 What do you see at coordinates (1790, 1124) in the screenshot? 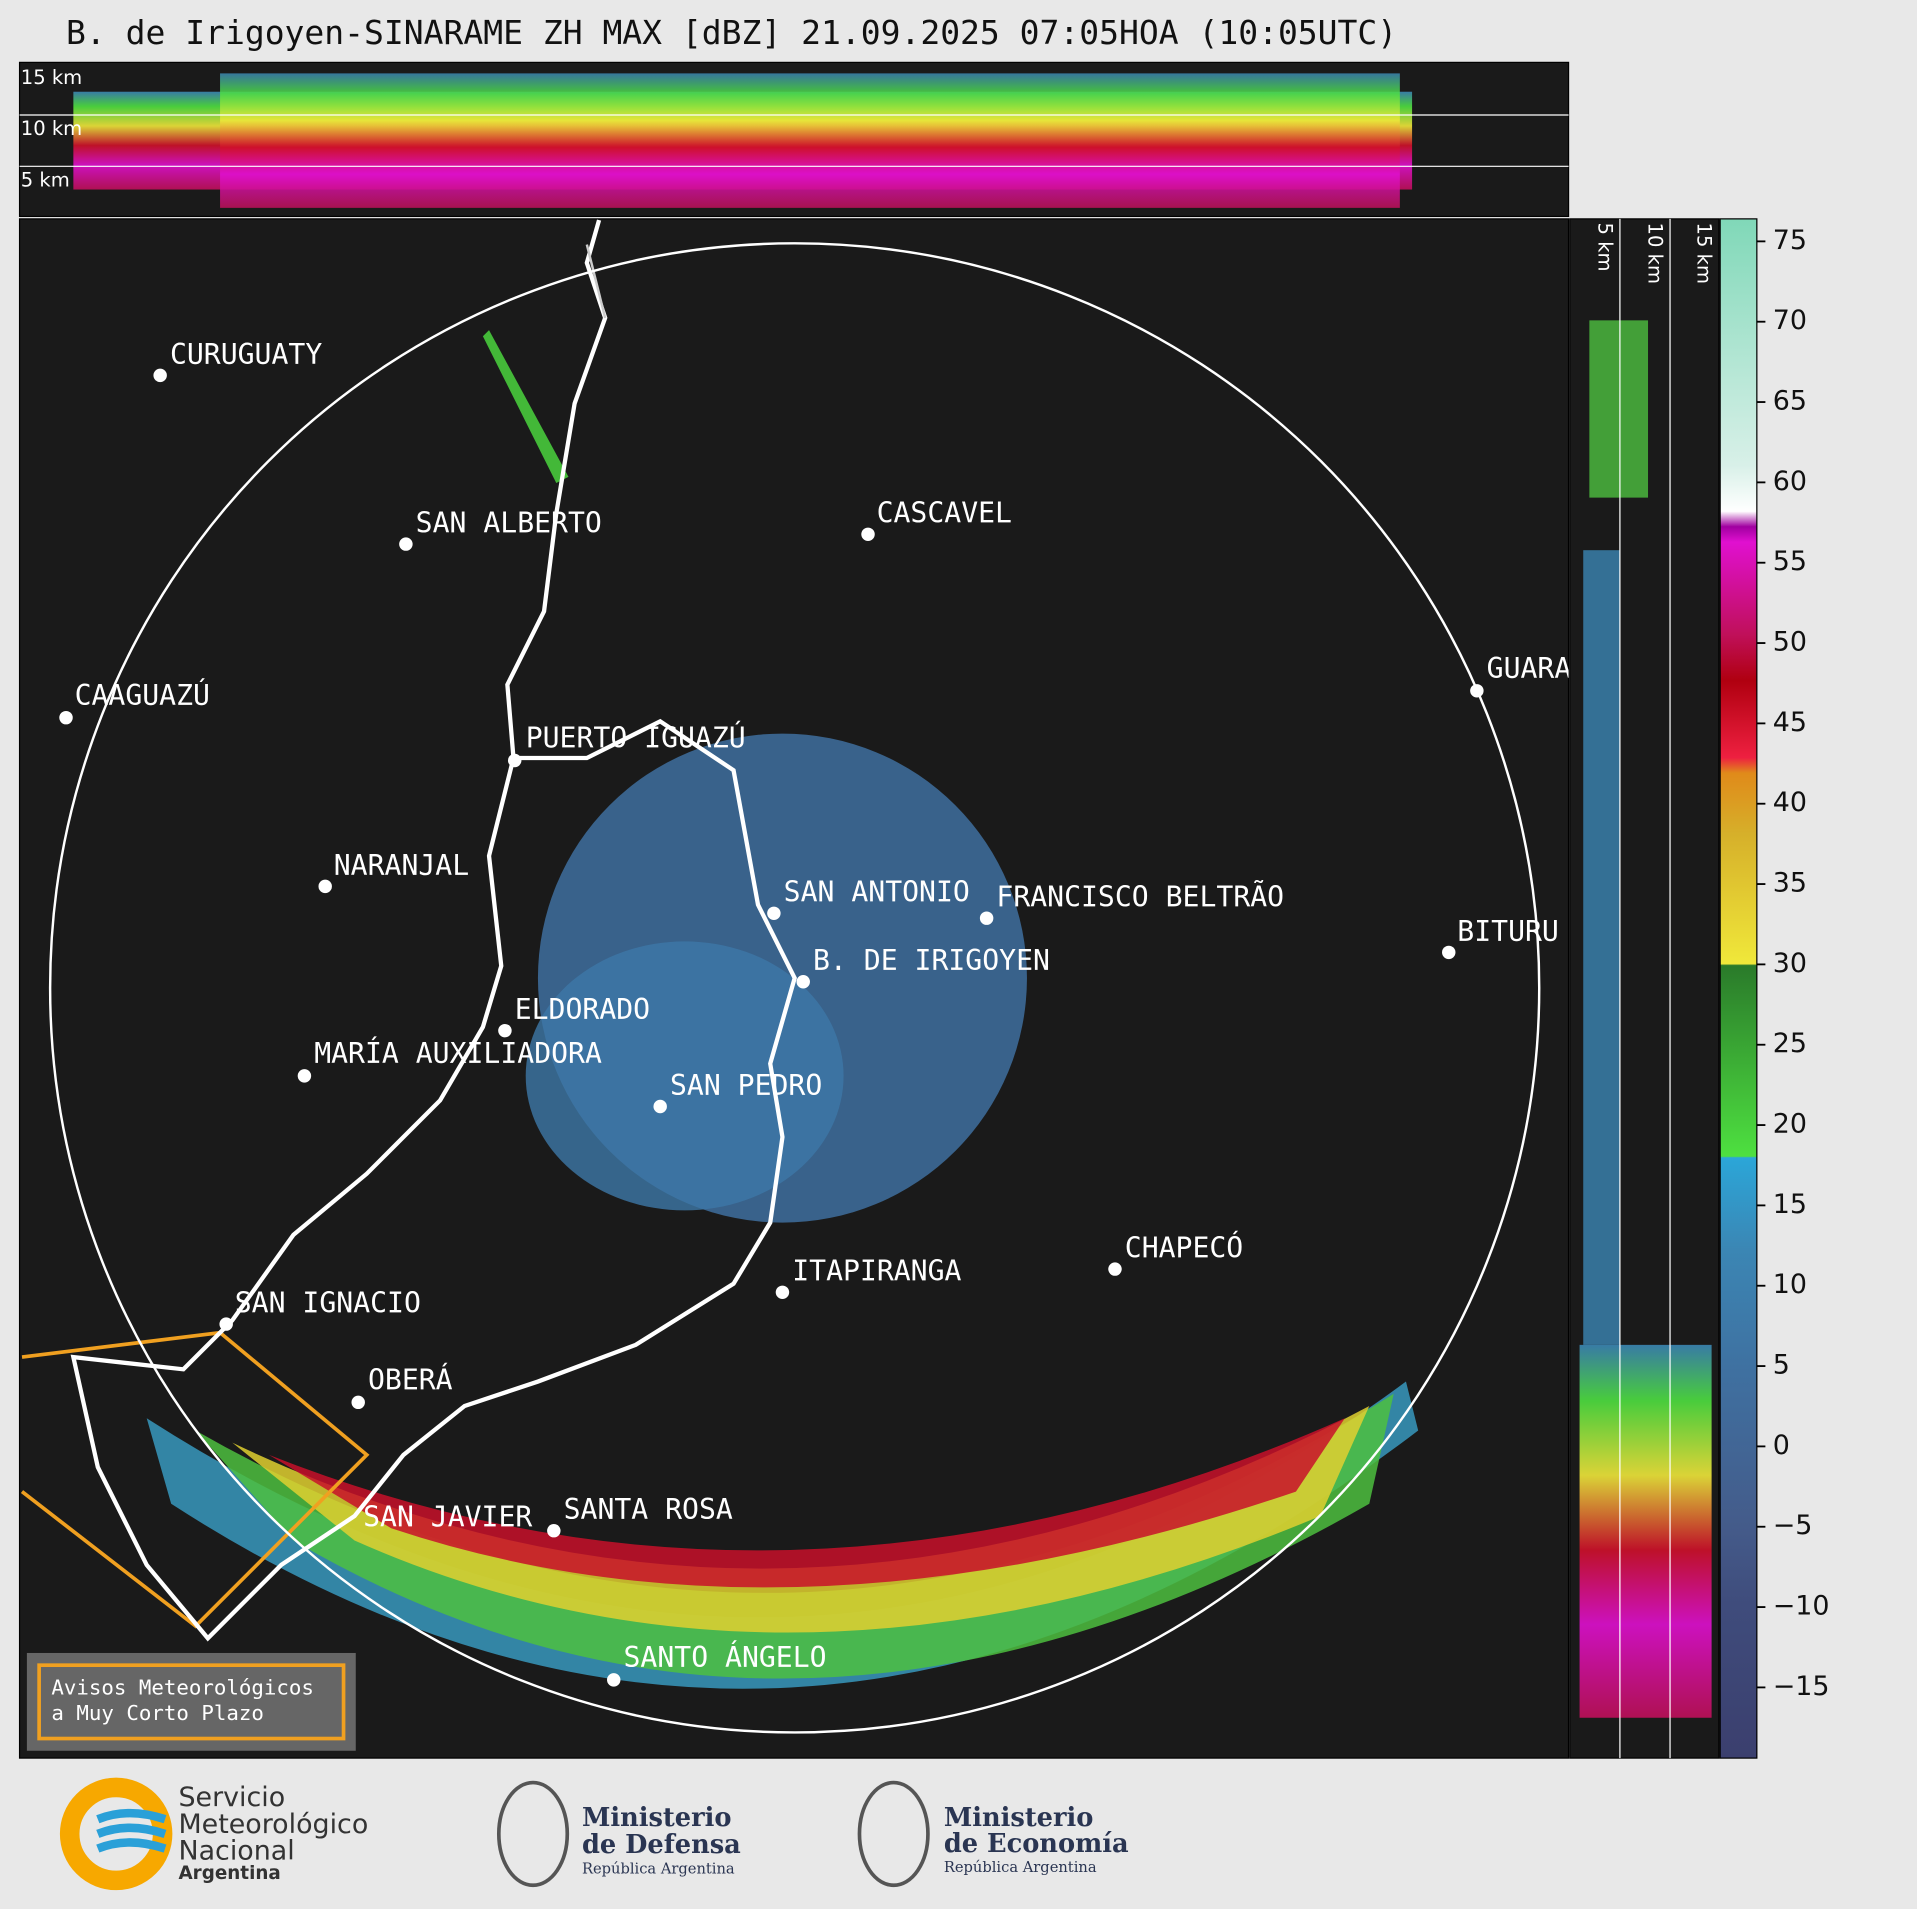
I see `colorbar-tick-label: 20` at bounding box center [1790, 1124].